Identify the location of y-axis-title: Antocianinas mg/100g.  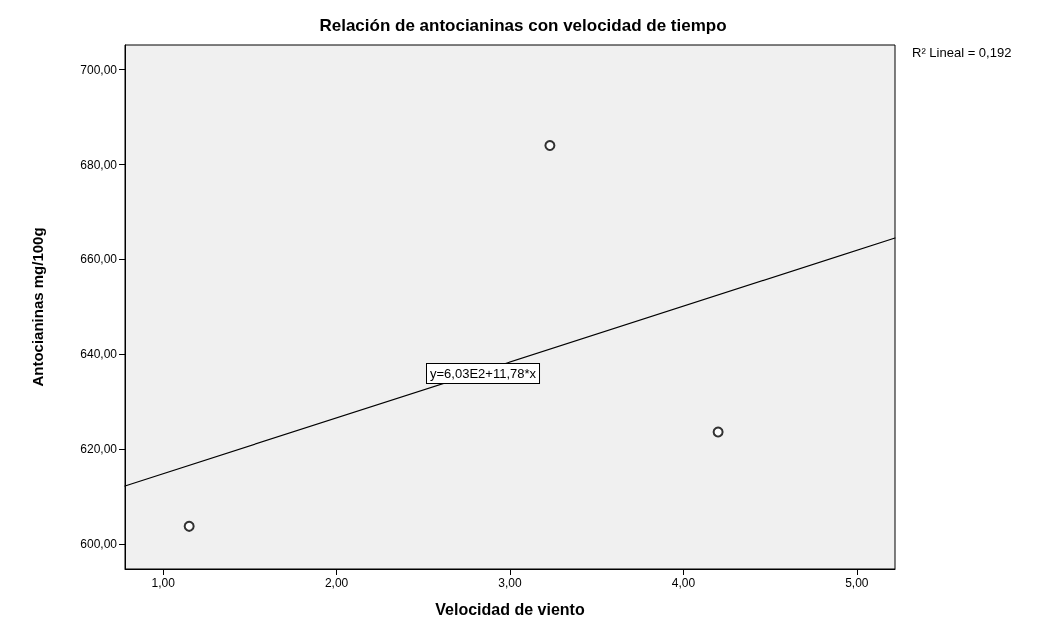
(37, 307).